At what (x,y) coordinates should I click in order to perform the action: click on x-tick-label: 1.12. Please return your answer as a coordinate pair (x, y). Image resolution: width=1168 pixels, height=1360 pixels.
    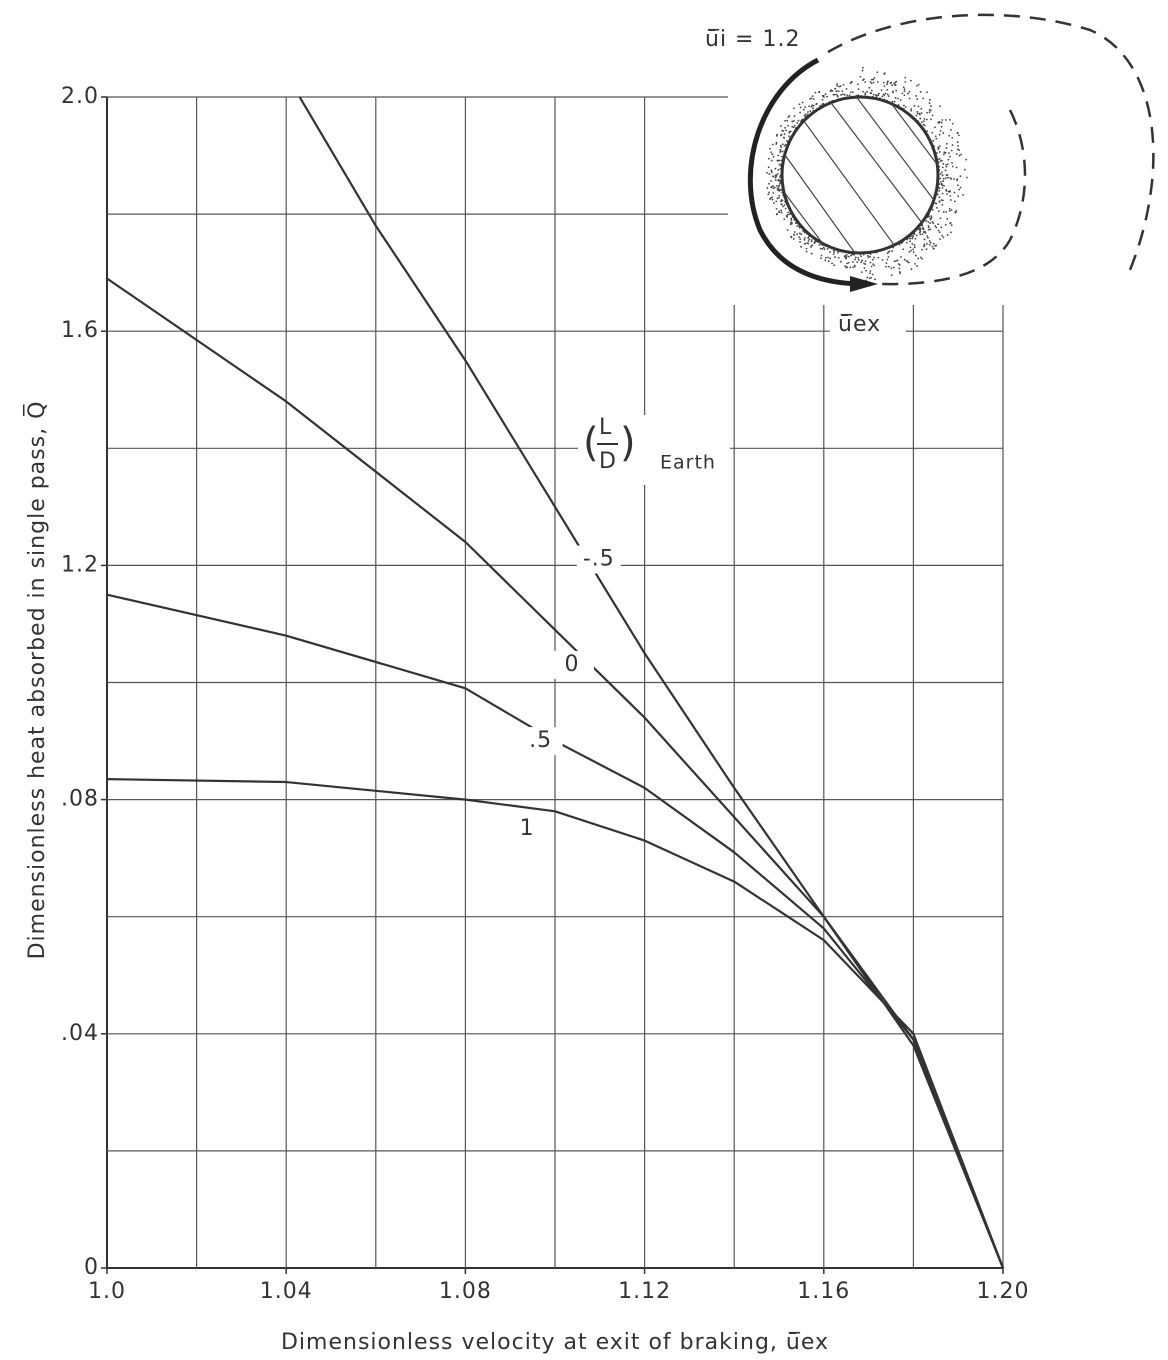
    Looking at the image, I should click on (644, 1291).